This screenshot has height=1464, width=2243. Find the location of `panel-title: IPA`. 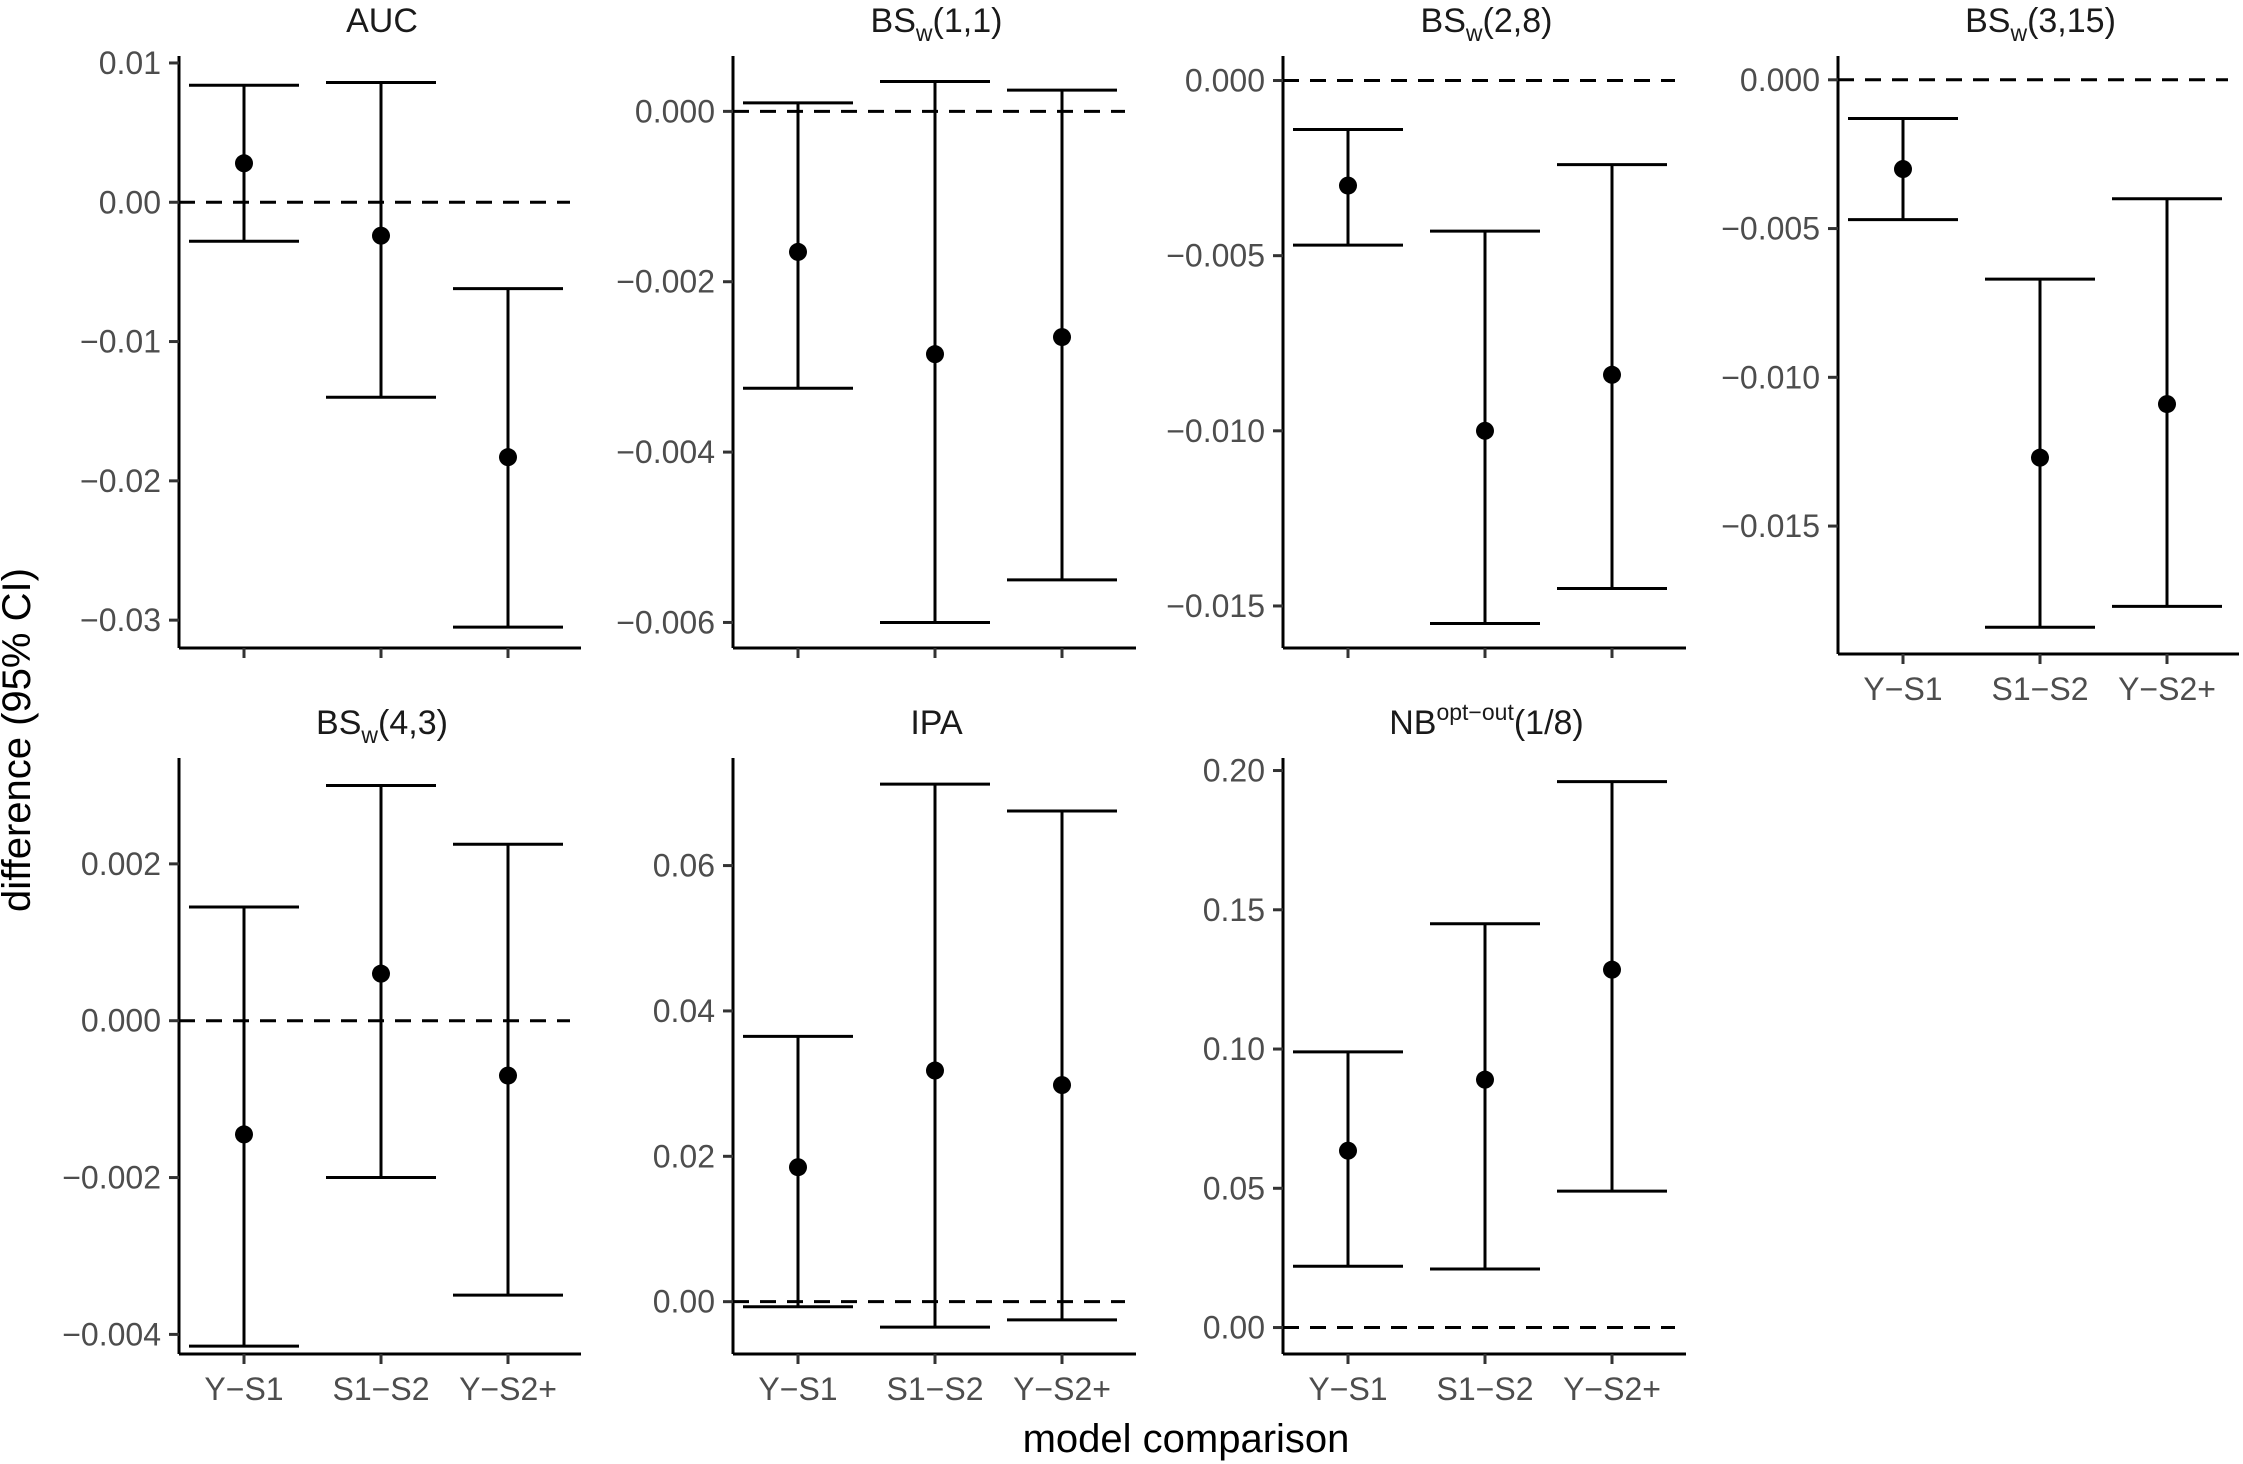

panel-title: IPA is located at coordinates (936, 723).